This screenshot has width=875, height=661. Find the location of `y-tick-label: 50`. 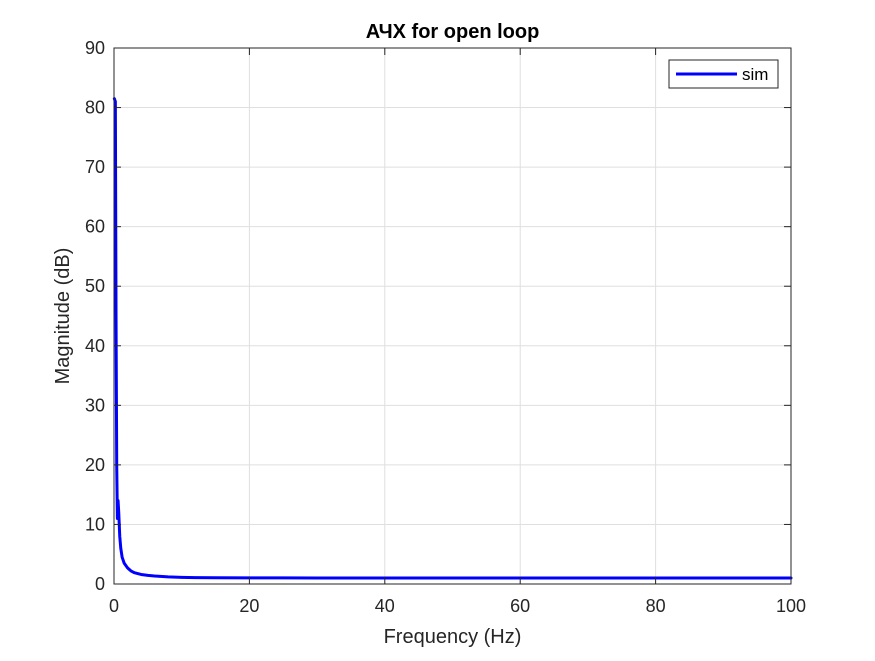

y-tick-label: 50 is located at coordinates (95, 286).